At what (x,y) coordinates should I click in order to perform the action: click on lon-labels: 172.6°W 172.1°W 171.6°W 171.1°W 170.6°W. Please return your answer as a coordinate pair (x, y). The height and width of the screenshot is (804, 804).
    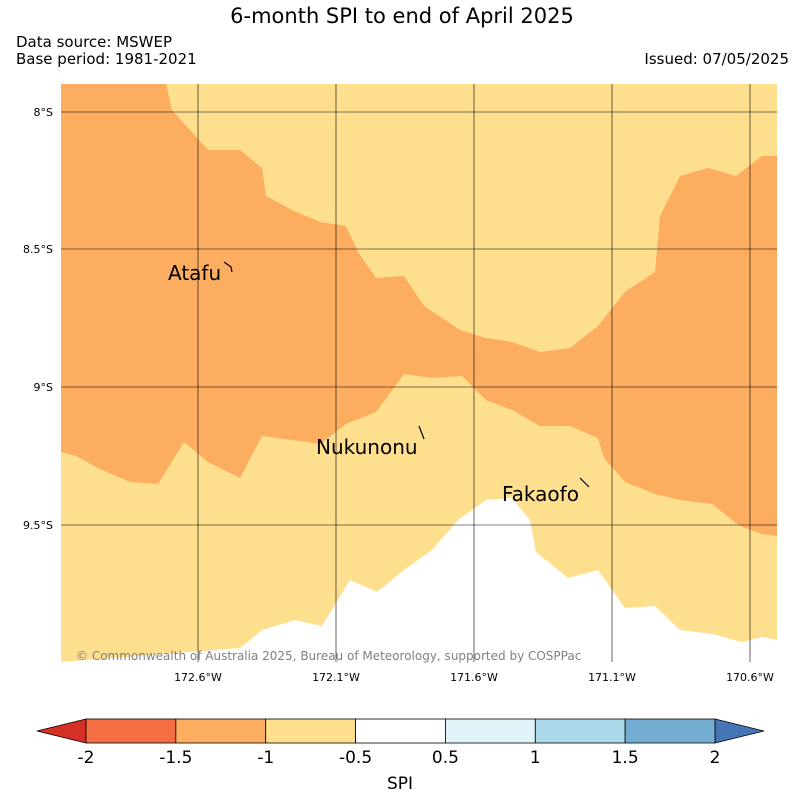
    Looking at the image, I should click on (474, 677).